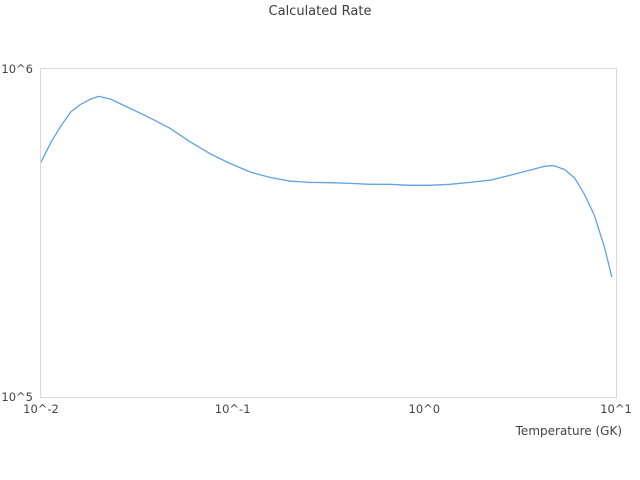  I want to click on x-tick-label: 10^-1, so click(232, 409).